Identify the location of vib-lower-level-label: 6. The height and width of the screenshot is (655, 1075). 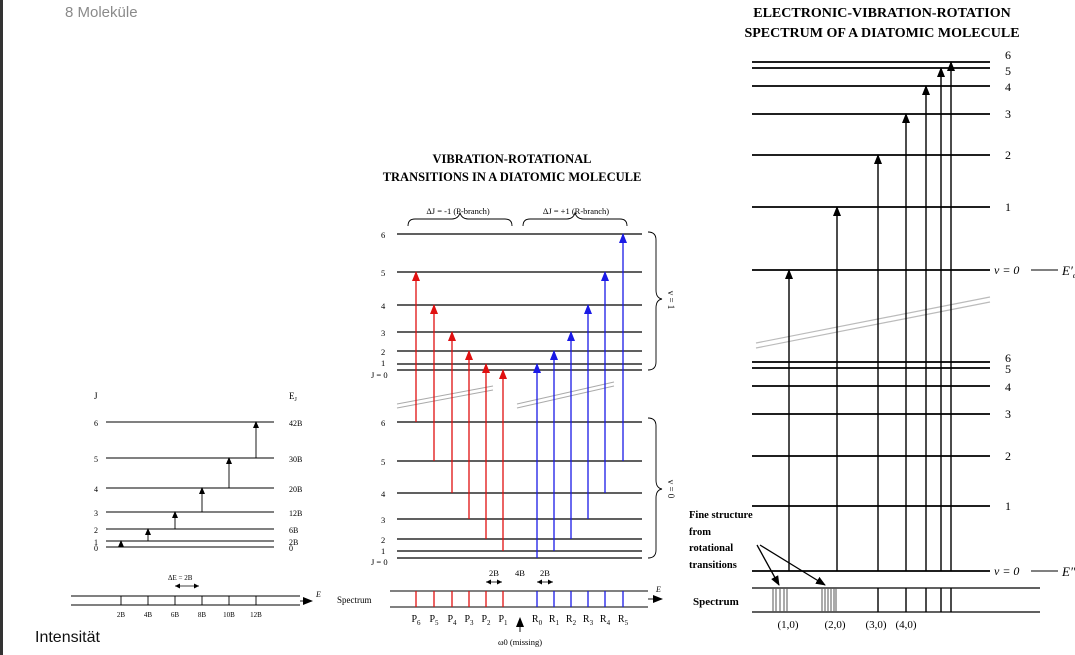
(383, 423).